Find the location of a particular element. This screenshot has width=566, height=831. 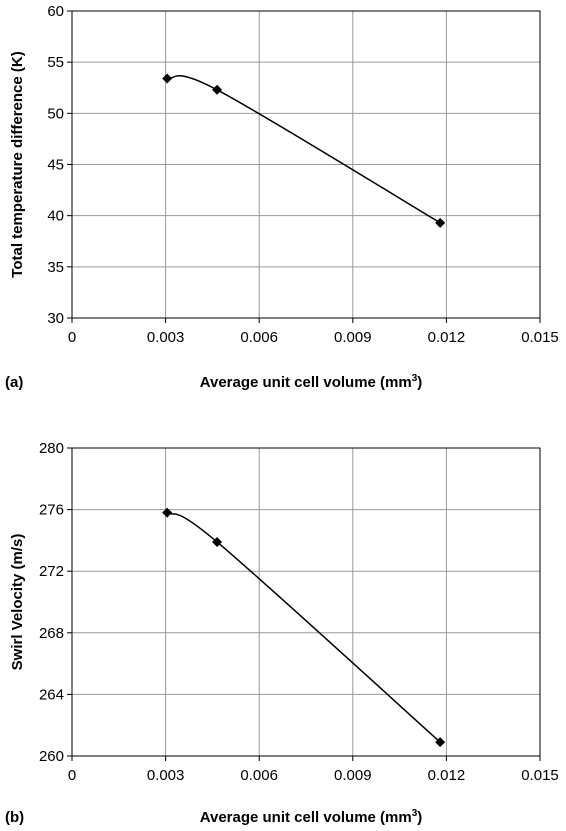

chart-a-x-axis-label-main: Average unit cell volume (mm is located at coordinates (306, 382).